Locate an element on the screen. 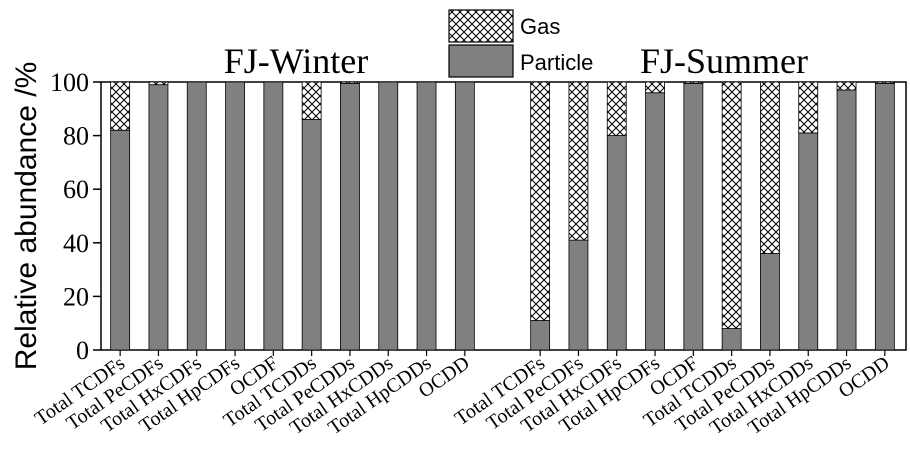  legend-particle-label: Particle is located at coordinates (556, 62).